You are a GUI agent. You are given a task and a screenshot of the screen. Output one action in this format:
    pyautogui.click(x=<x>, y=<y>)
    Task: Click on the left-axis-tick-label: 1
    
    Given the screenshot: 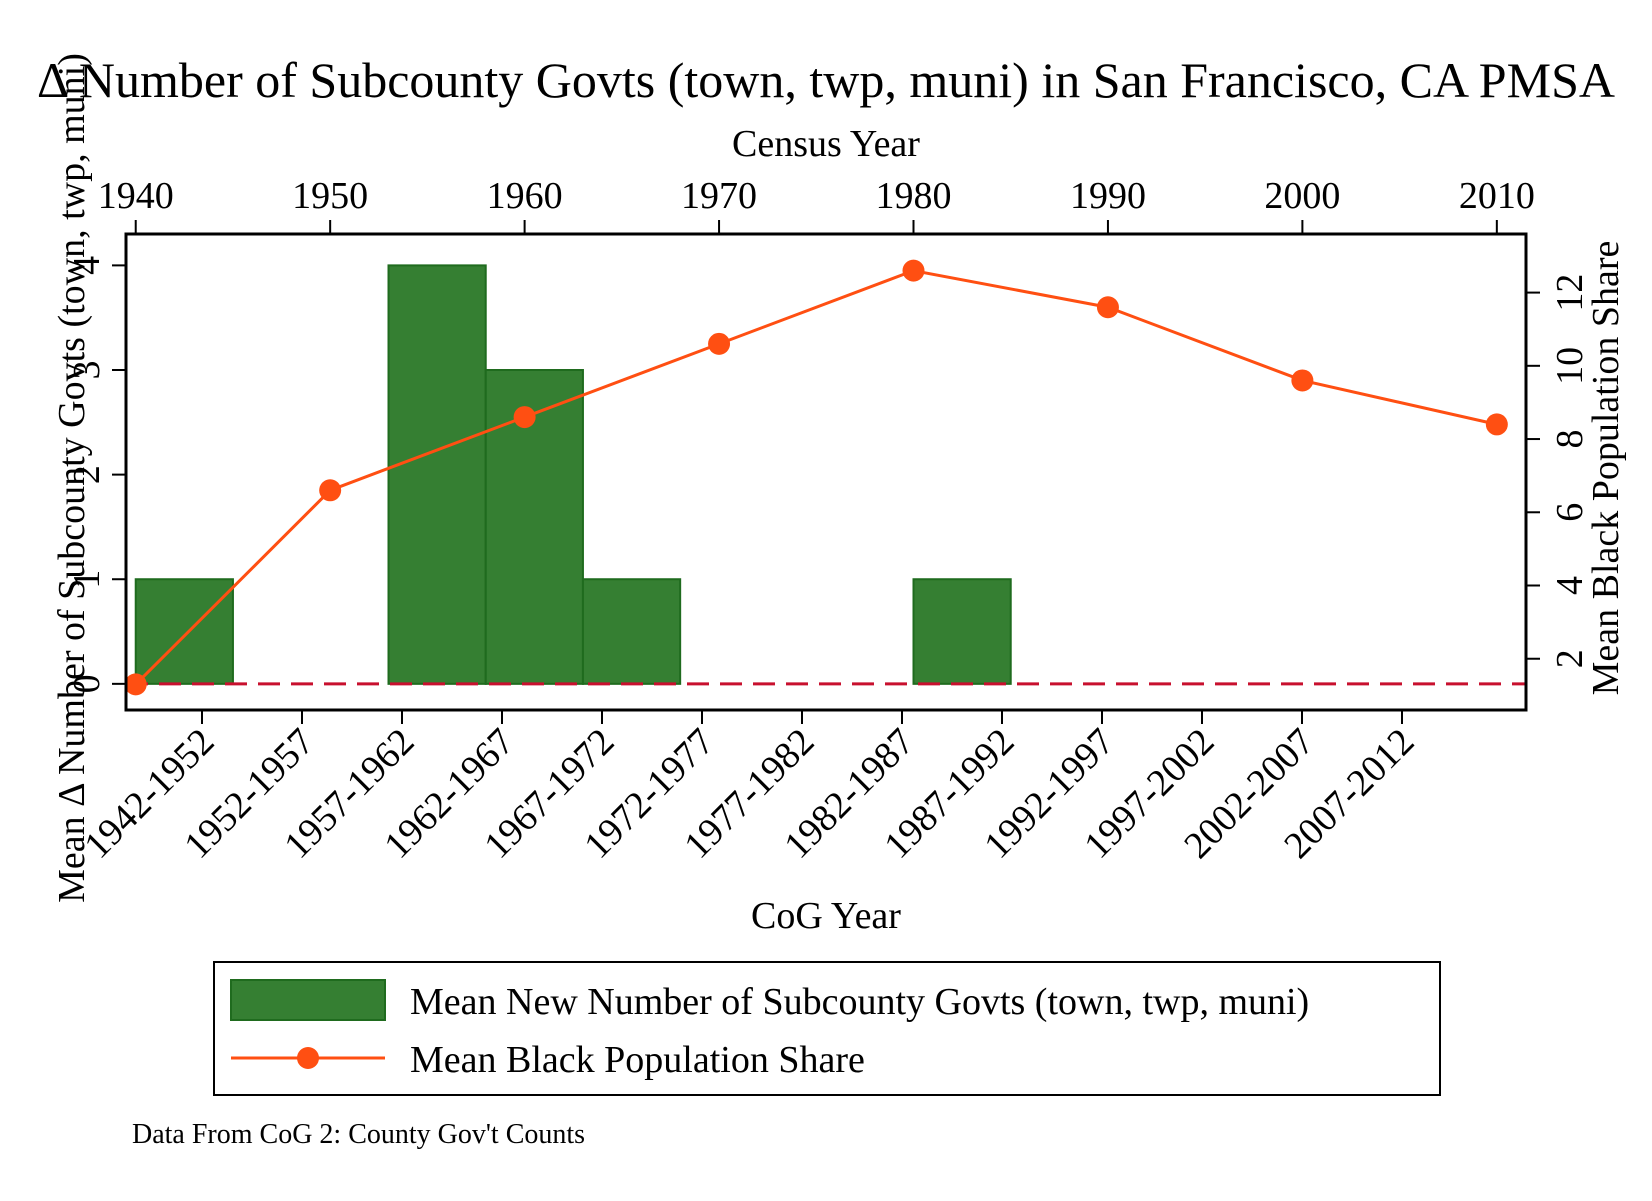 What is the action you would take?
    pyautogui.click(x=87, y=579)
    